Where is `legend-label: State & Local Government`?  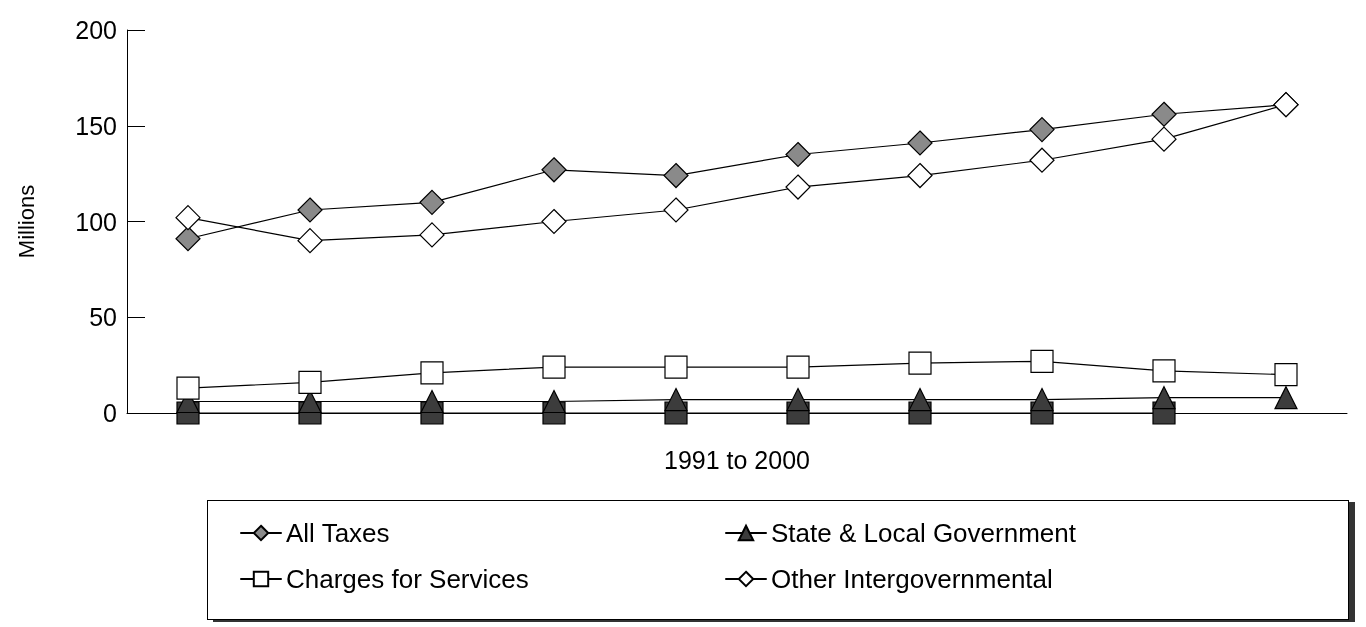
legend-label: State & Local Government is located at coordinates (924, 533).